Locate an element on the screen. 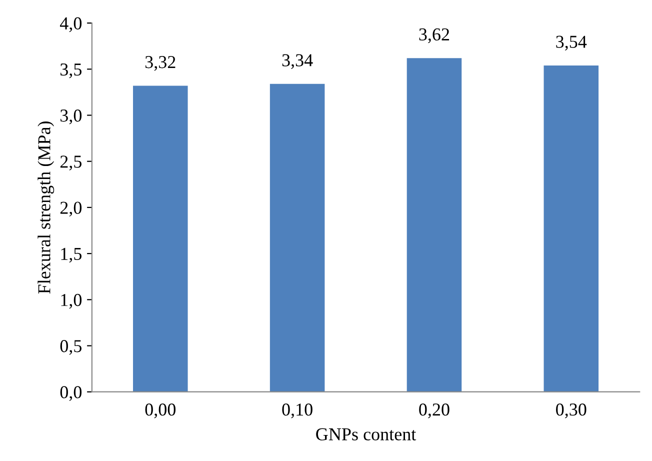  data-label: 3,62 is located at coordinates (434, 36).